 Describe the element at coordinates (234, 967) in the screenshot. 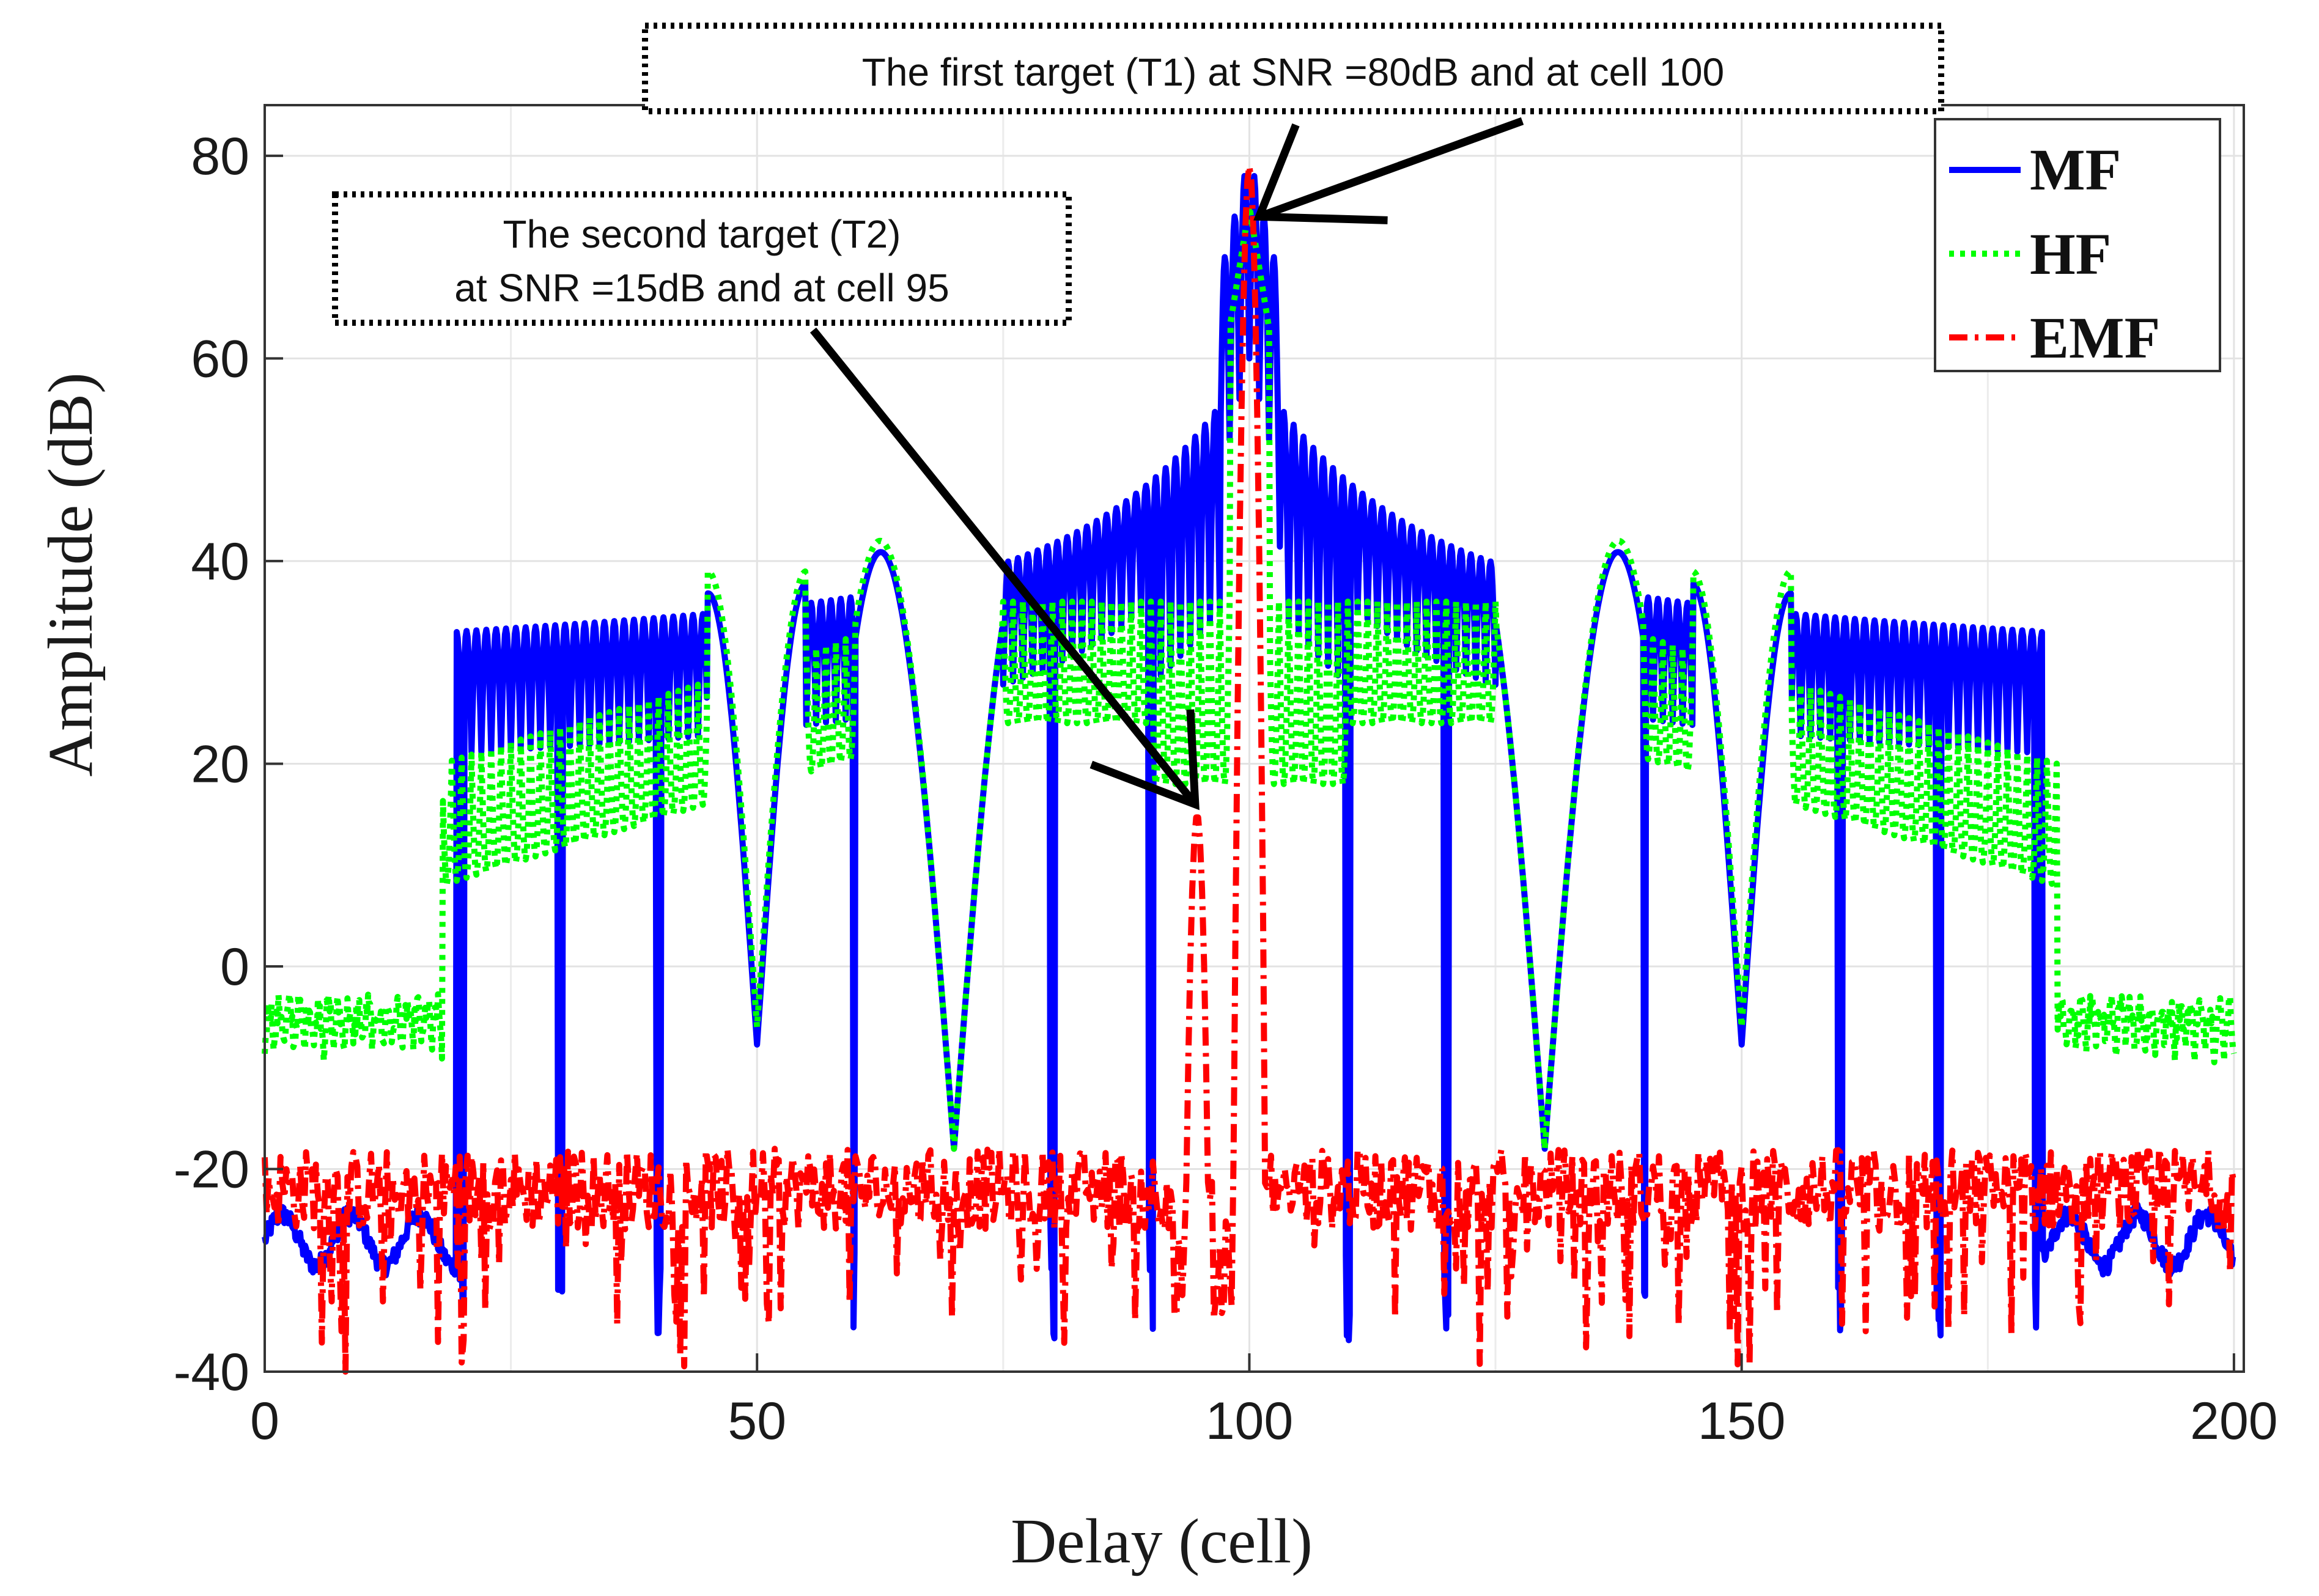

I see `y-tick-label: 0` at that location.